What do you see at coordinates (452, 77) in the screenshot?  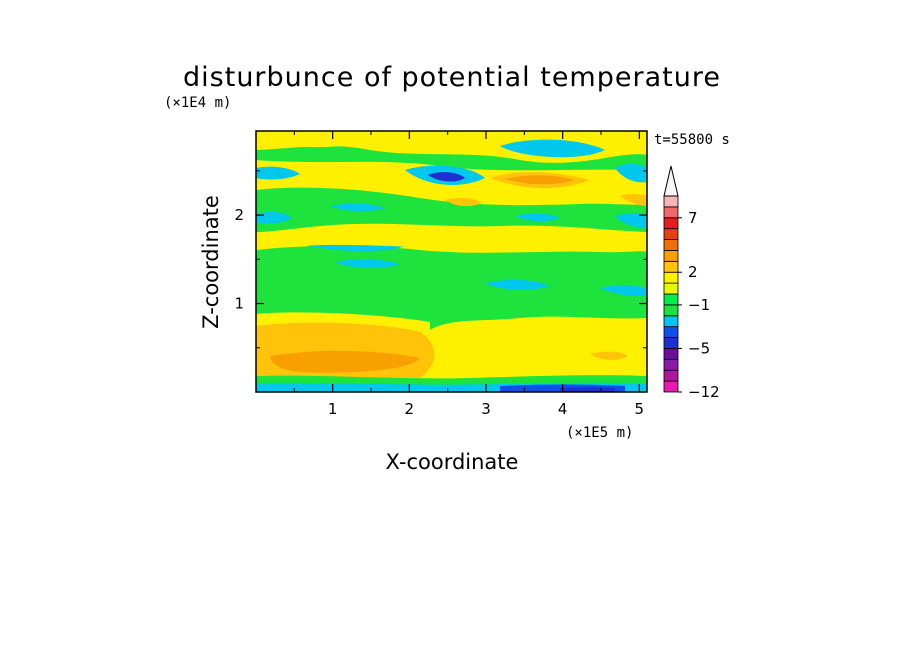 I see `chart-title: disturbunce of potential temperature` at bounding box center [452, 77].